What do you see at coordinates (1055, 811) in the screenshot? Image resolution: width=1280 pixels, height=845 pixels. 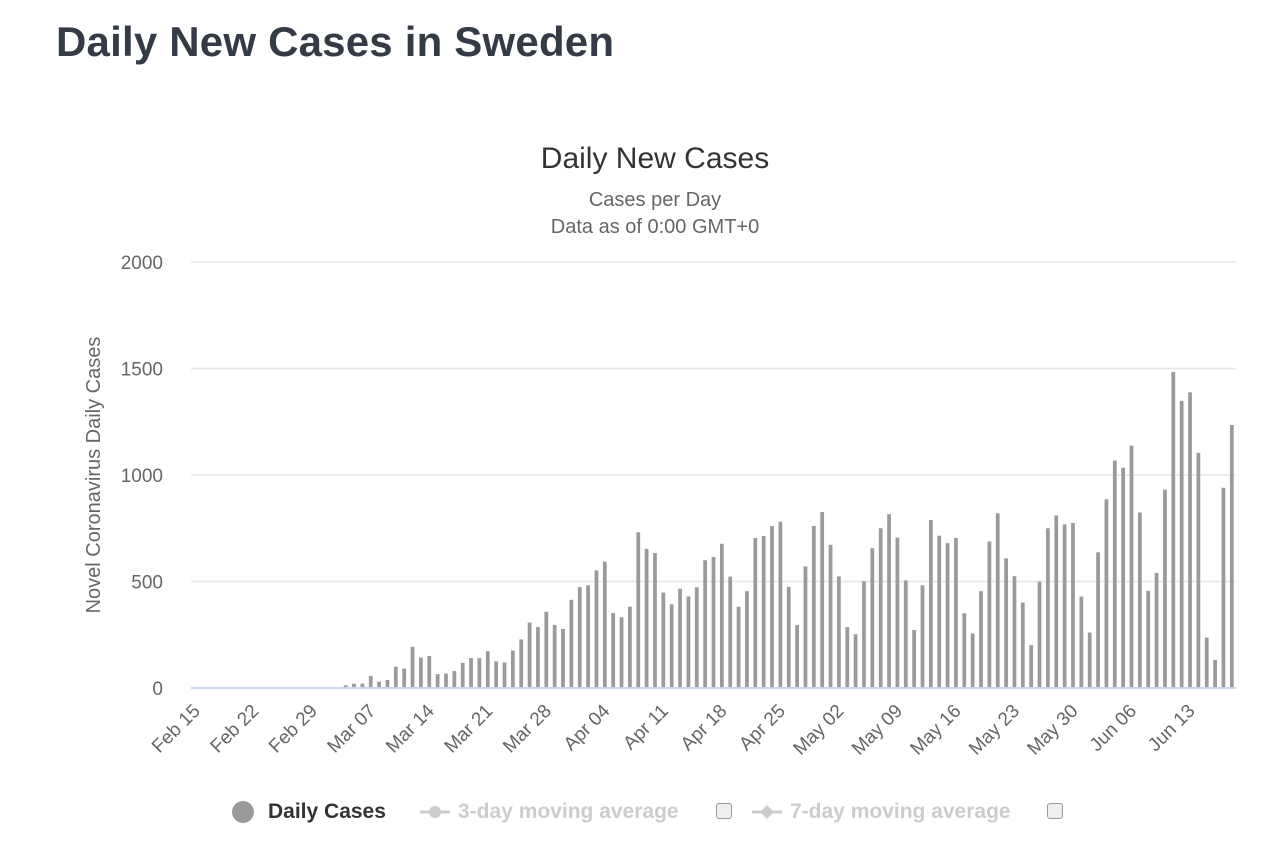 I see `checkbox-7-day-average` at bounding box center [1055, 811].